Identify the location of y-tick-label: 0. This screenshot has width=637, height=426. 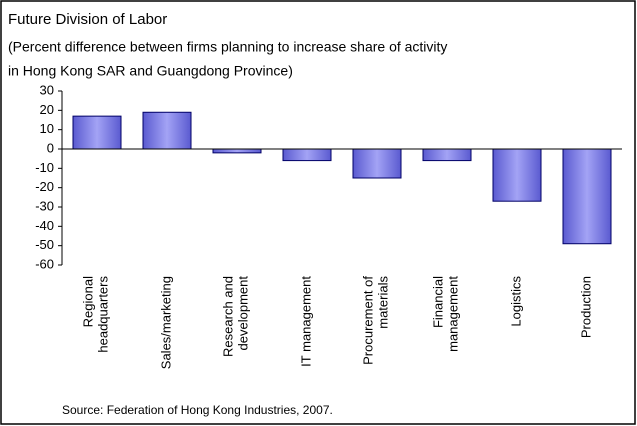
(50, 147).